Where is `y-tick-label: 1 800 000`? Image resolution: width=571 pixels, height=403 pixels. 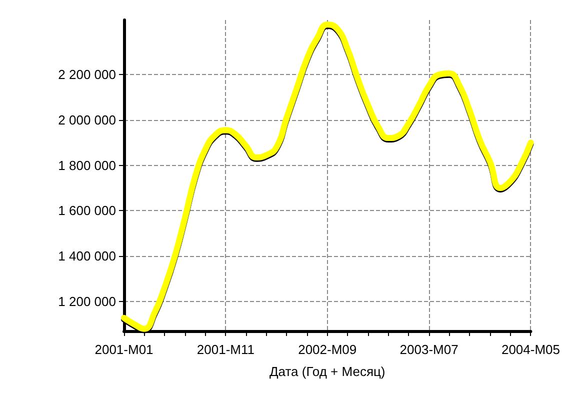
y-tick-label: 1 800 000 is located at coordinates (87, 165).